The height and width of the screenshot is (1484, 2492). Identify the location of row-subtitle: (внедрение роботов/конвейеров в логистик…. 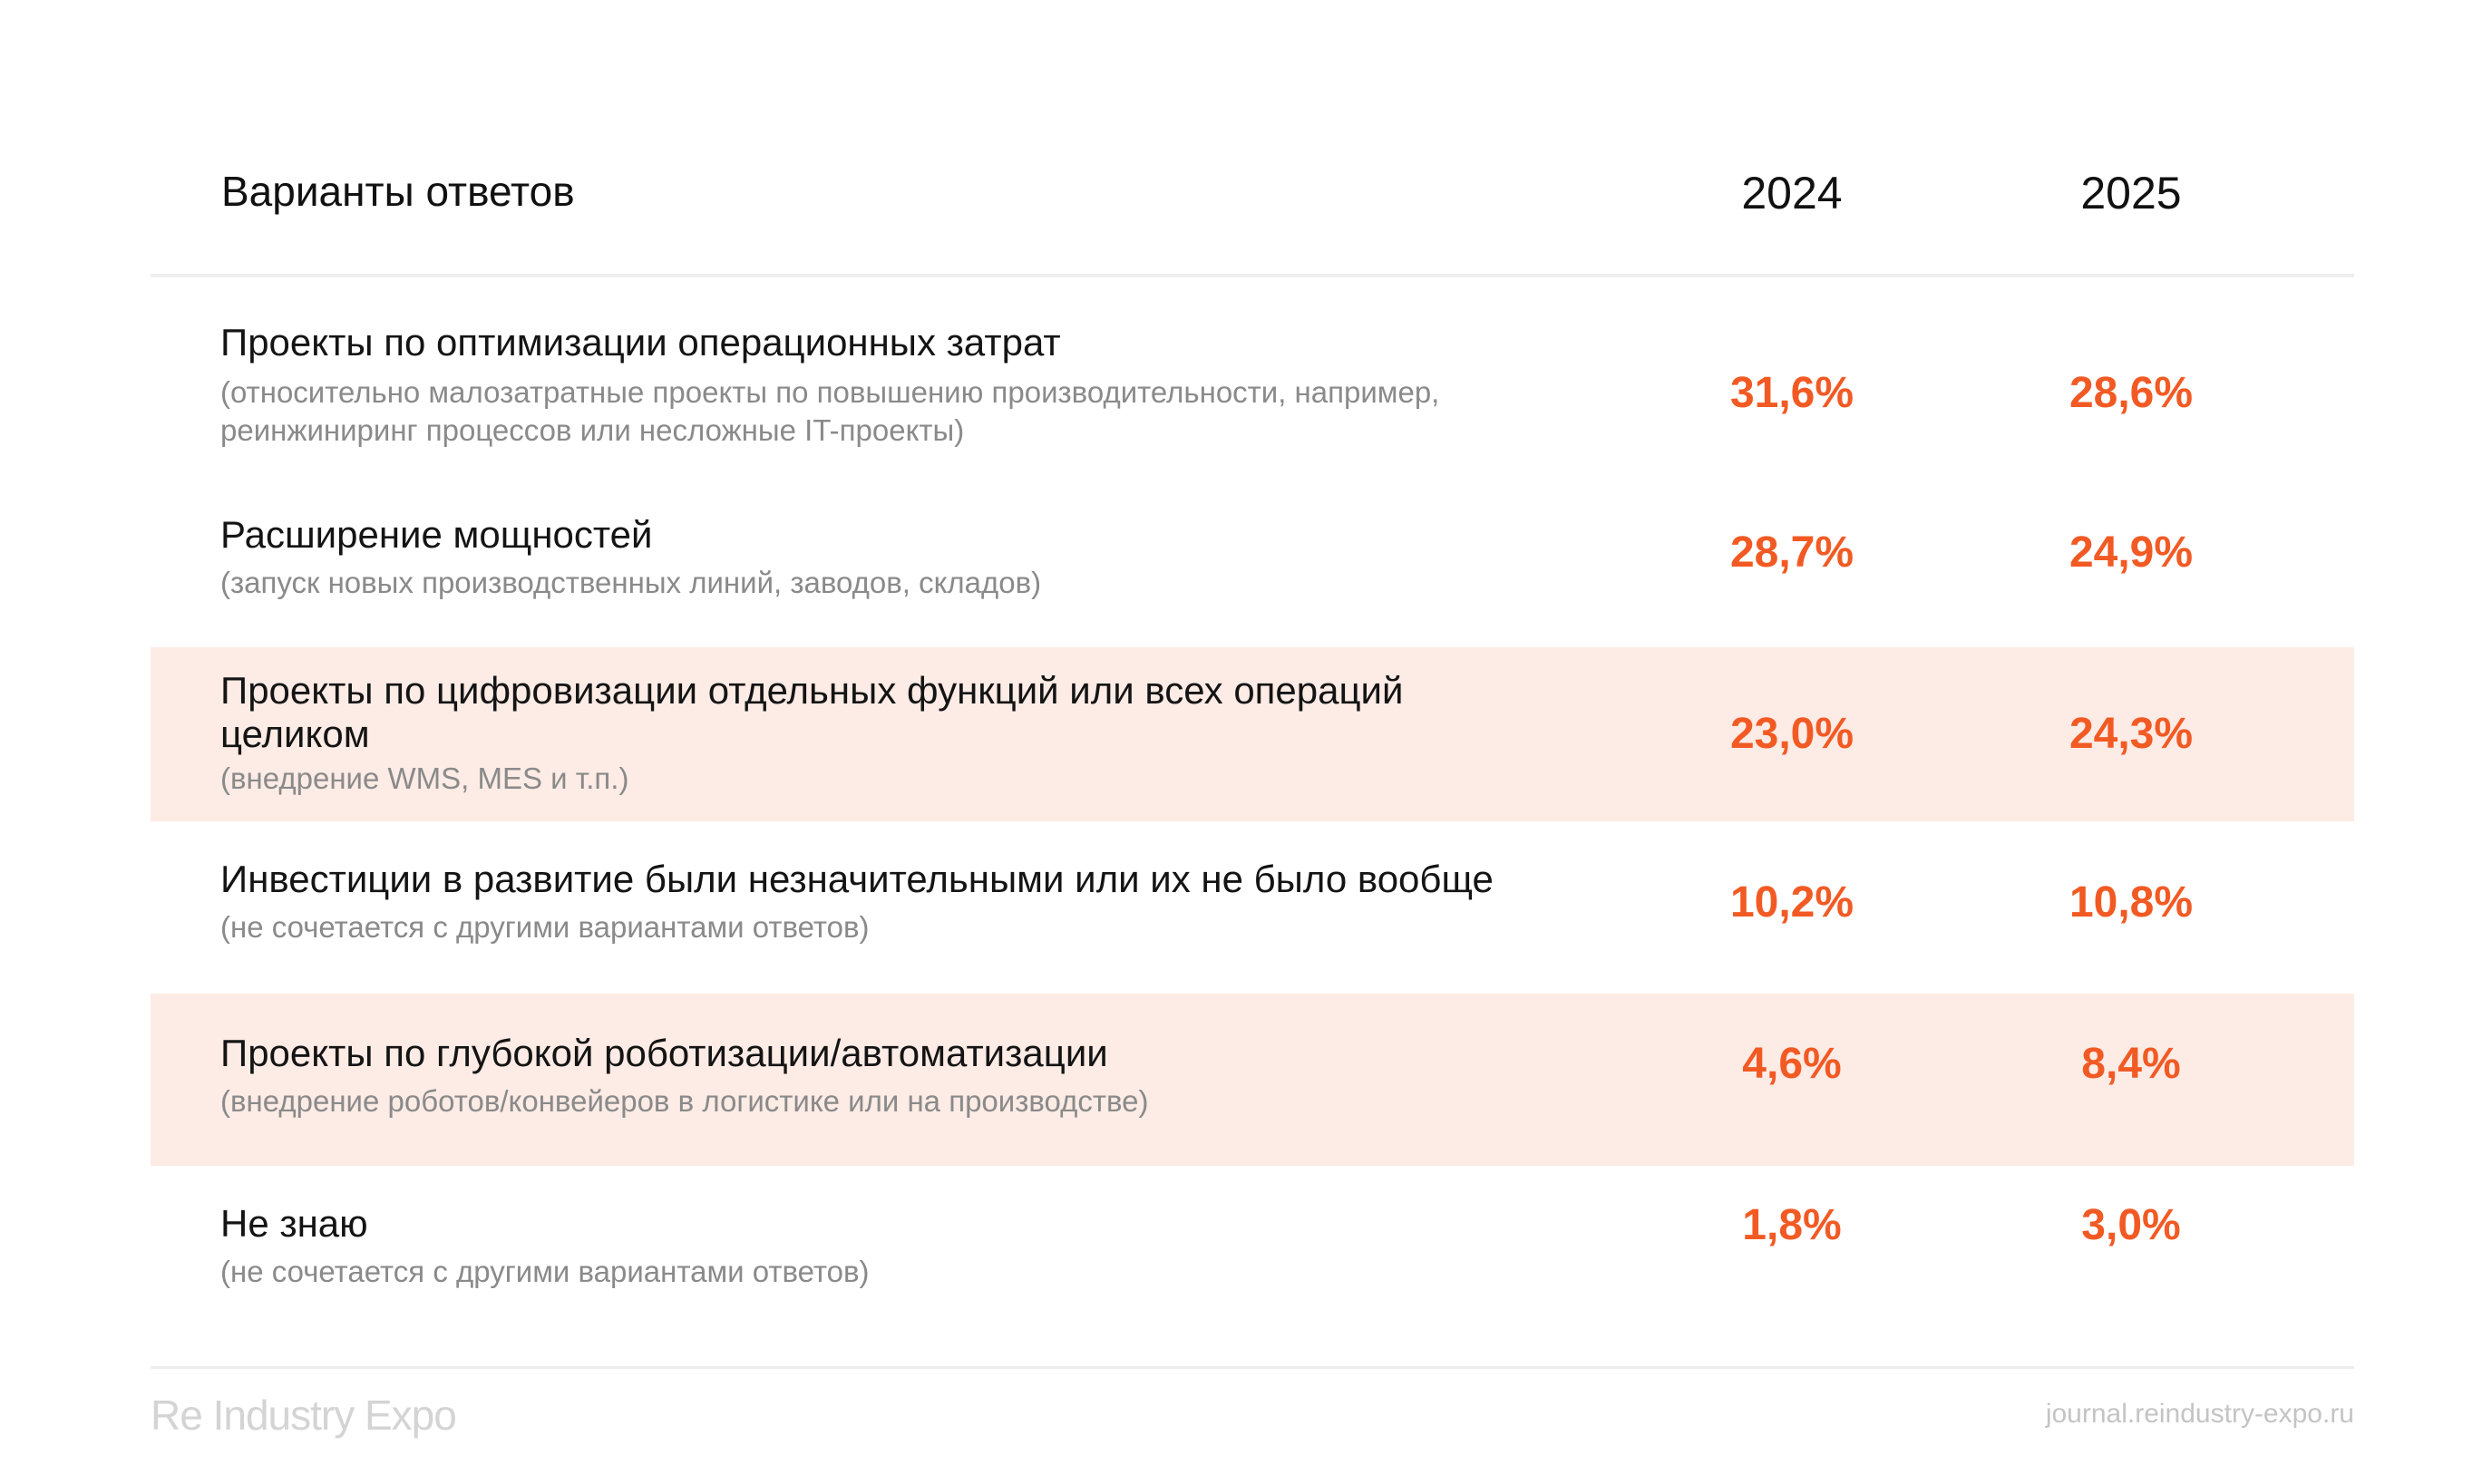
(684, 1101).